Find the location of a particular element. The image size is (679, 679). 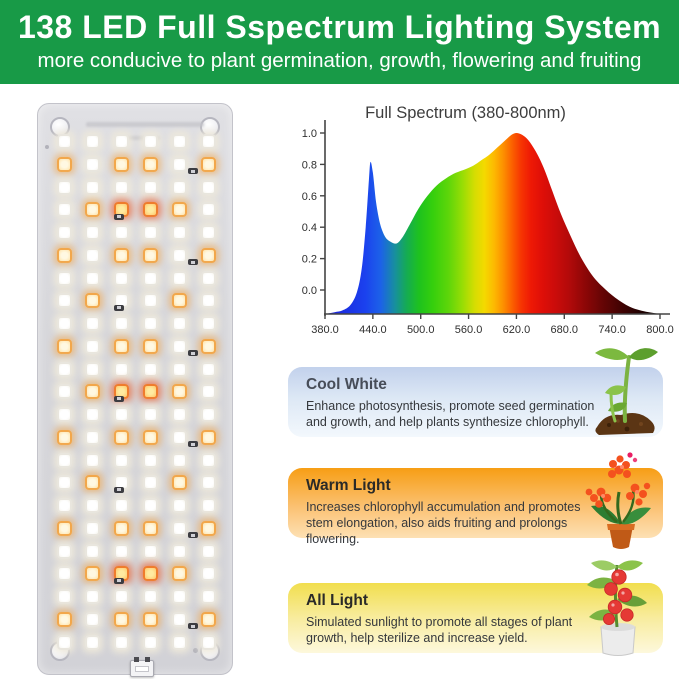

x-tick-label: 620.0 is located at coordinates (517, 330).